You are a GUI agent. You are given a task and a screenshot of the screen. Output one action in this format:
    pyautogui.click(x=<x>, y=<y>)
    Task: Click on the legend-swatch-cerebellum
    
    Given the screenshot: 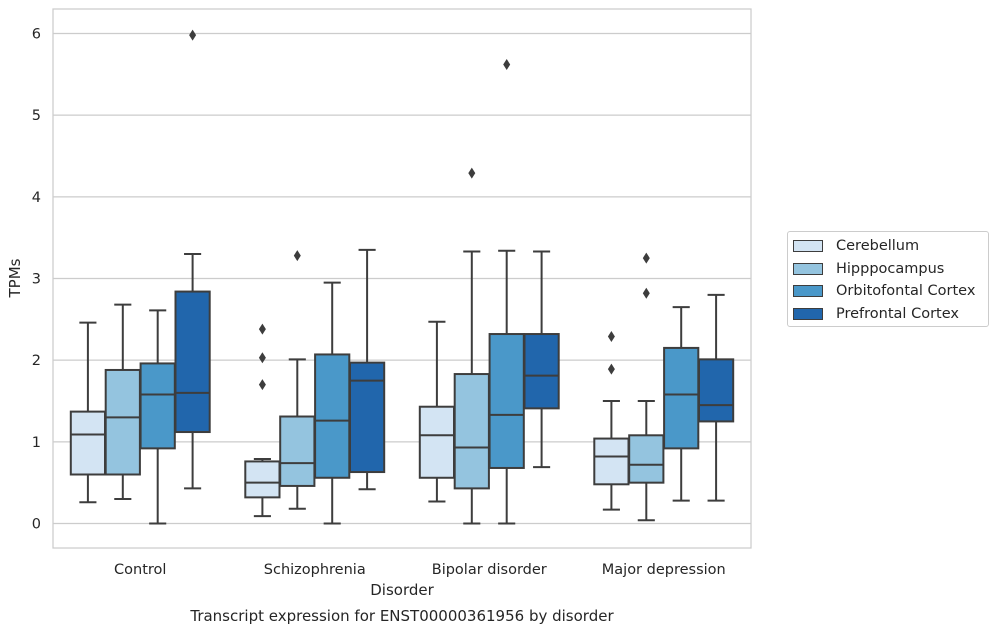 What is the action you would take?
    pyautogui.click(x=808, y=246)
    